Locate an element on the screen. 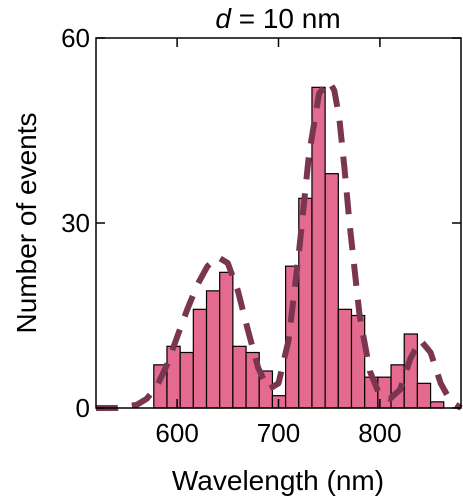 Image resolution: width=463 pixels, height=501 pixels. x-axis-title: Wavelength (nm) is located at coordinates (278, 480).